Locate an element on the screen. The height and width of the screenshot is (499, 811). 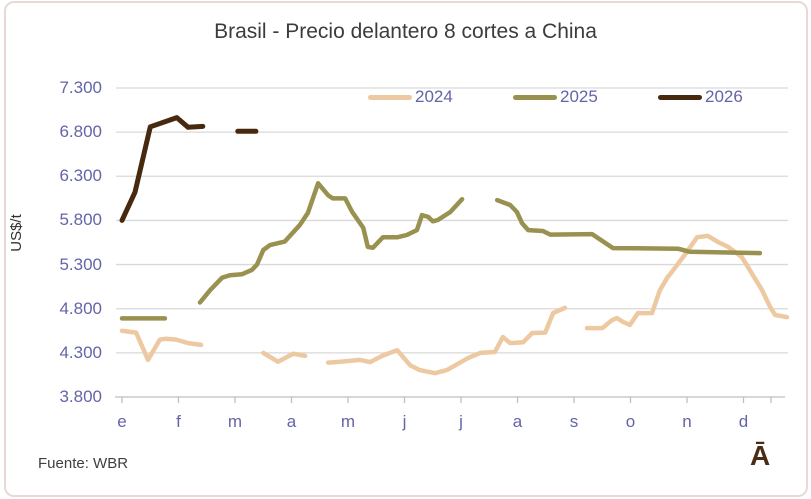
y-axis-tick-label: 5.300 is located at coordinates (80, 264).